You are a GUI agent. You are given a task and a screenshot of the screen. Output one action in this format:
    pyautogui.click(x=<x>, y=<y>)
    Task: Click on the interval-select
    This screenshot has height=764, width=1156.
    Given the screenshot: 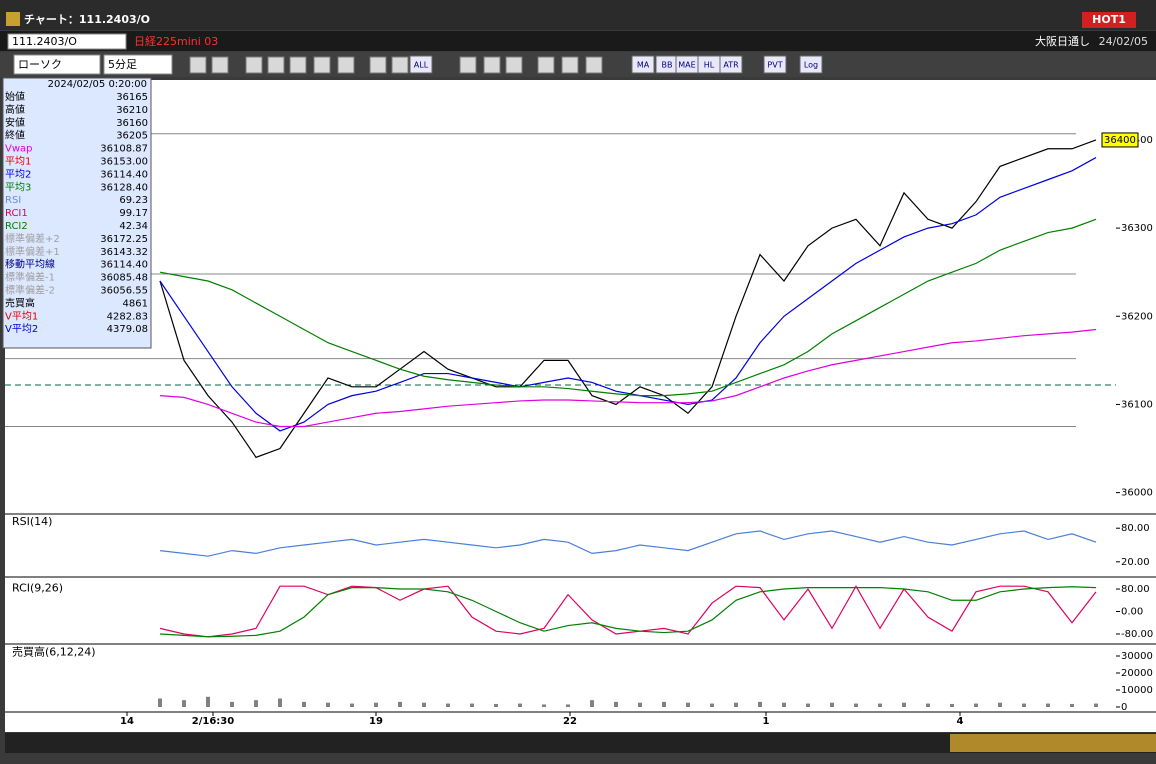 What is the action you would take?
    pyautogui.click(x=138, y=64)
    